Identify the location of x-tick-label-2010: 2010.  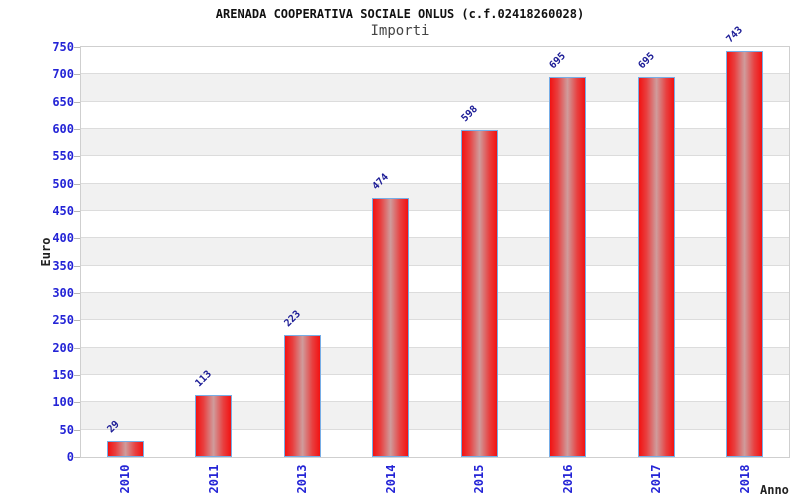
(125, 479).